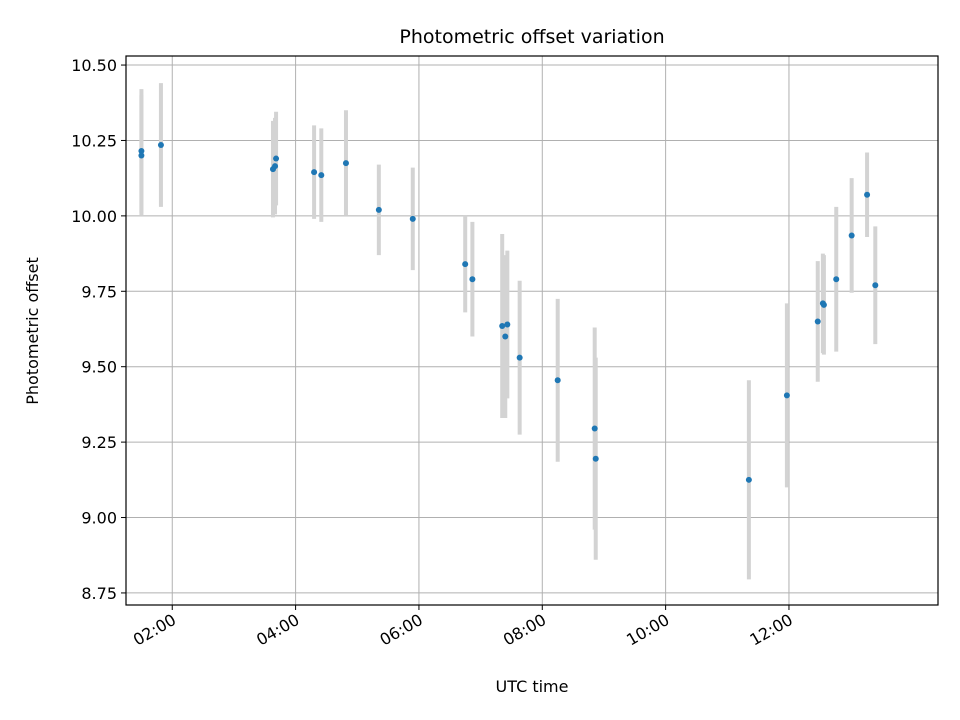 Image resolution: width=960 pixels, height=720 pixels. I want to click on chart-title: Photometric offset variation, so click(531, 37).